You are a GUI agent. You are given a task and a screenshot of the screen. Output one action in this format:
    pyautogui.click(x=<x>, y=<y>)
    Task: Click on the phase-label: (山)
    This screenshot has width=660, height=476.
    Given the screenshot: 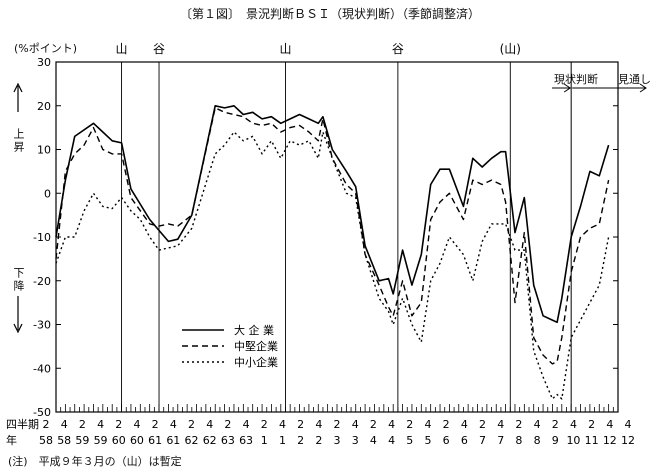 What is the action you would take?
    pyautogui.click(x=510, y=49)
    